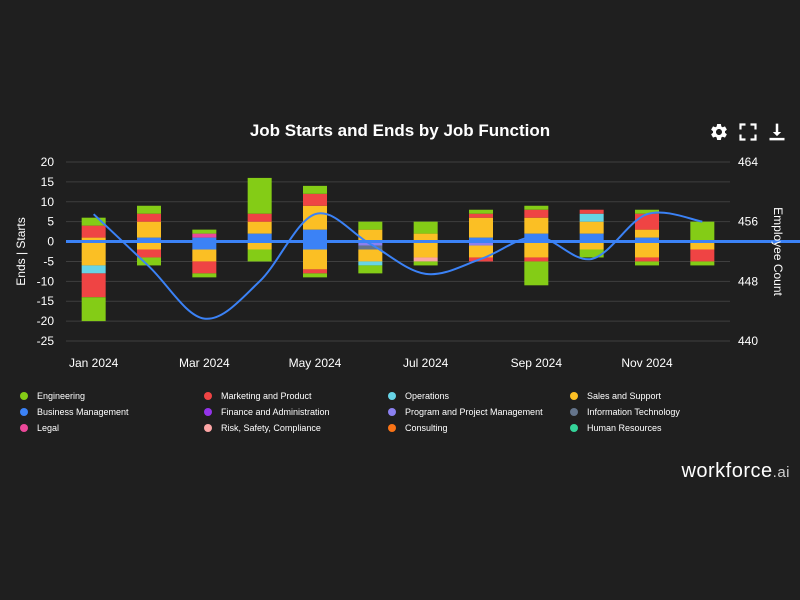  I want to click on legend-item-legal: Legal, so click(112, 428).